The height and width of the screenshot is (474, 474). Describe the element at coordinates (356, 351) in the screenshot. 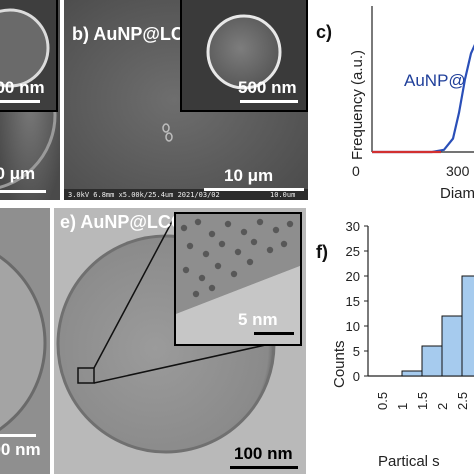

I see `panel-f-ytick-label: 5` at that location.